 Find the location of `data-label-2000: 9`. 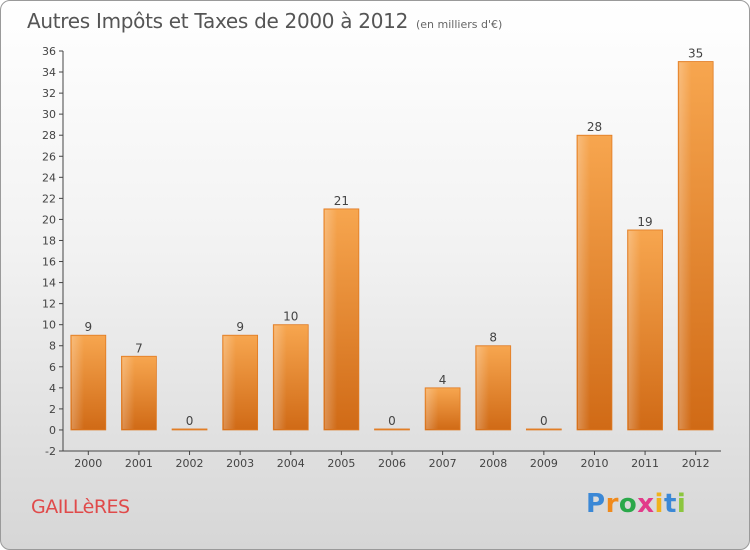

data-label-2000: 9 is located at coordinates (88, 327).